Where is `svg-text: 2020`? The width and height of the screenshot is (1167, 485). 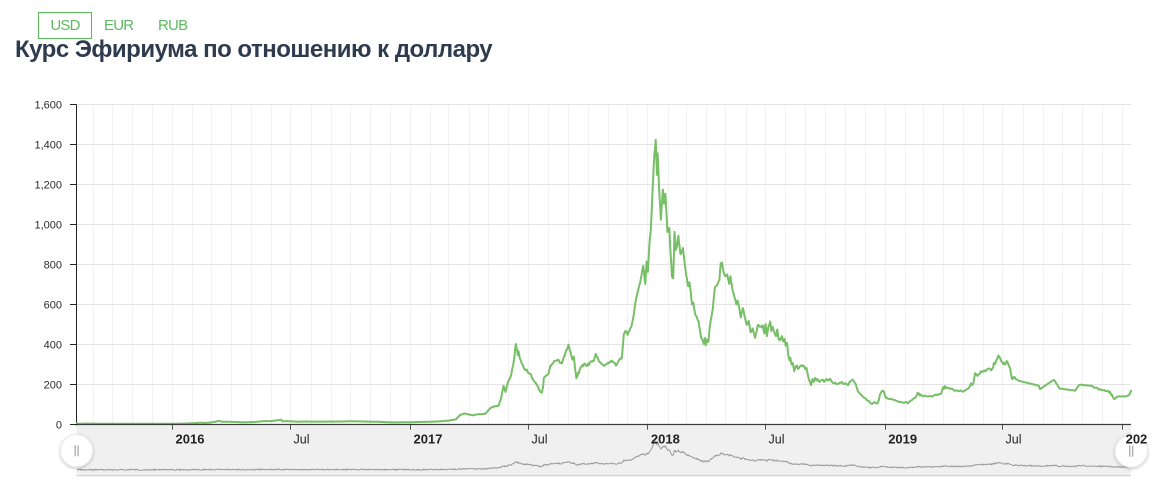
svg-text: 2020 is located at coordinates (1140, 438).